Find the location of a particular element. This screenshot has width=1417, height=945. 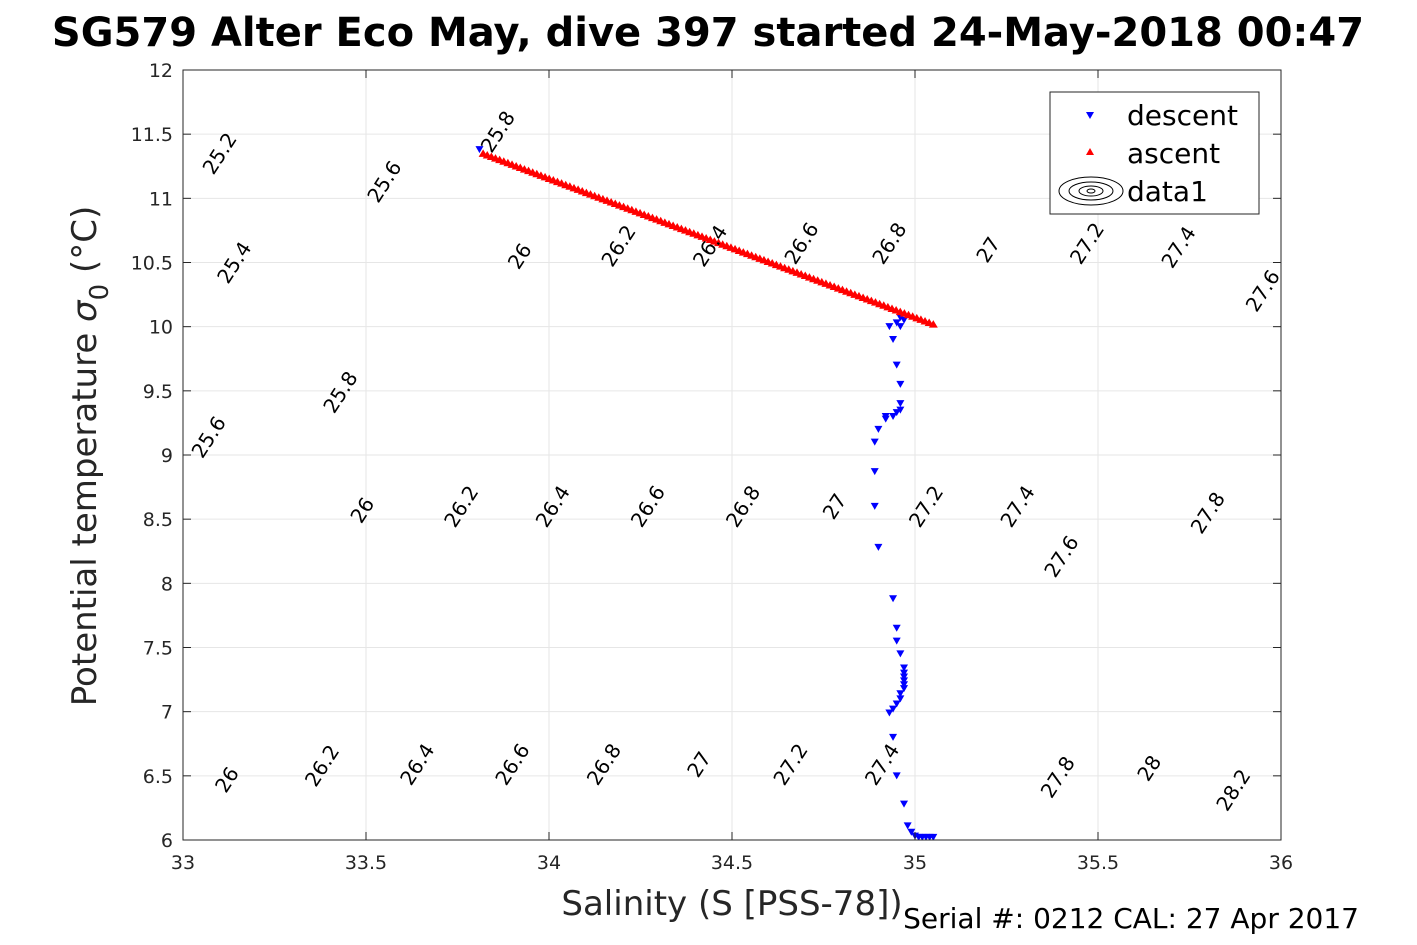

y-tick-label: 10 is located at coordinates (161, 328).